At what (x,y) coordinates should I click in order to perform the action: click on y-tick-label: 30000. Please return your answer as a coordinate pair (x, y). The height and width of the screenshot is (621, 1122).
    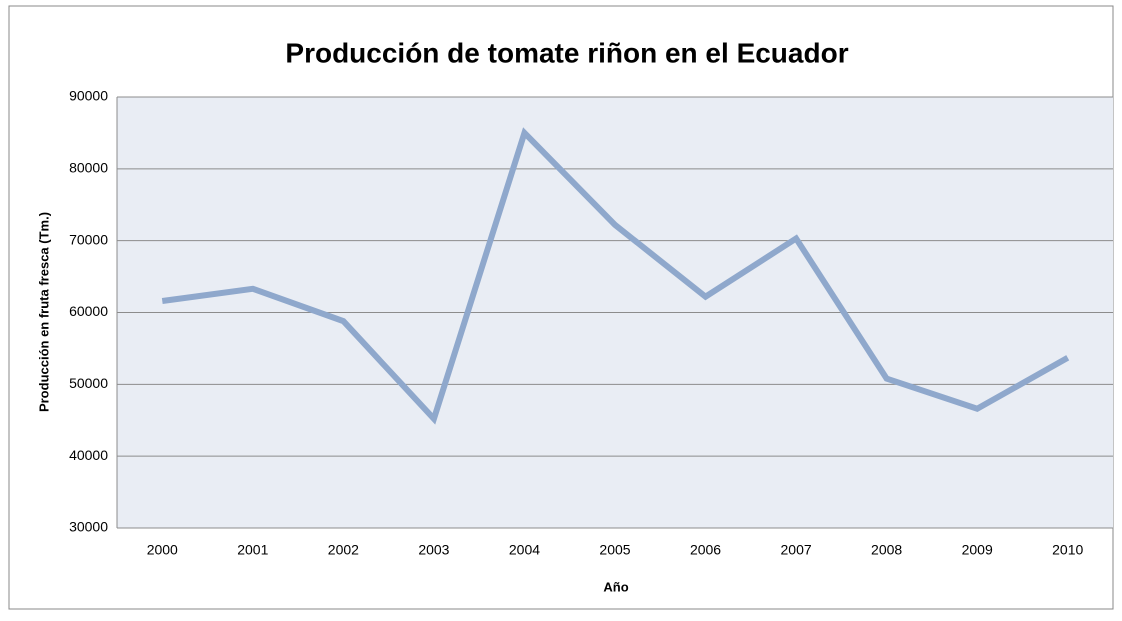
    Looking at the image, I should click on (88, 527).